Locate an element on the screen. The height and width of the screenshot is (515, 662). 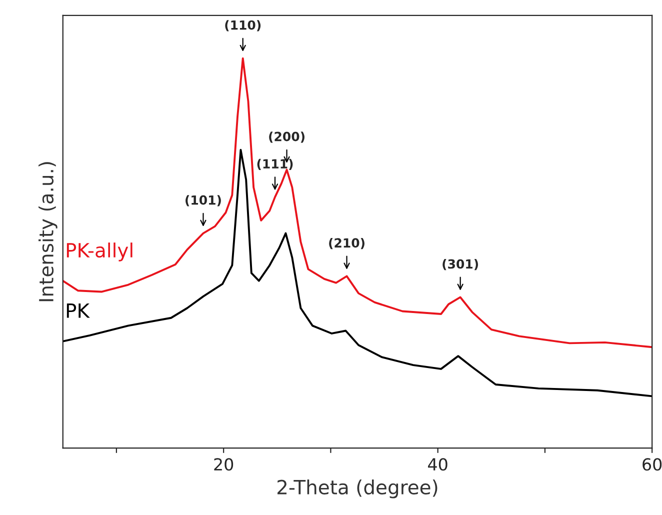
annotation: (200) is located at coordinates (286, 137).